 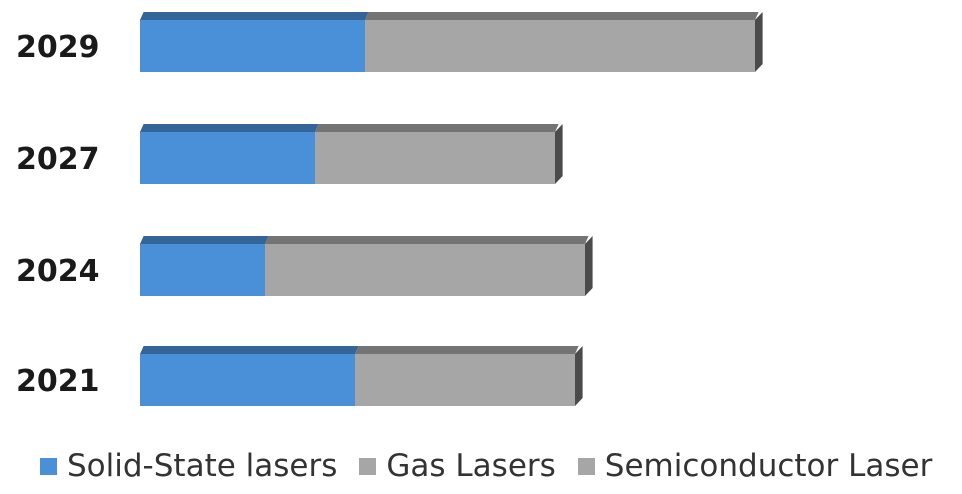 I want to click on legend-item-solid-state-lasers: Solid-State lasers, so click(x=188, y=466).